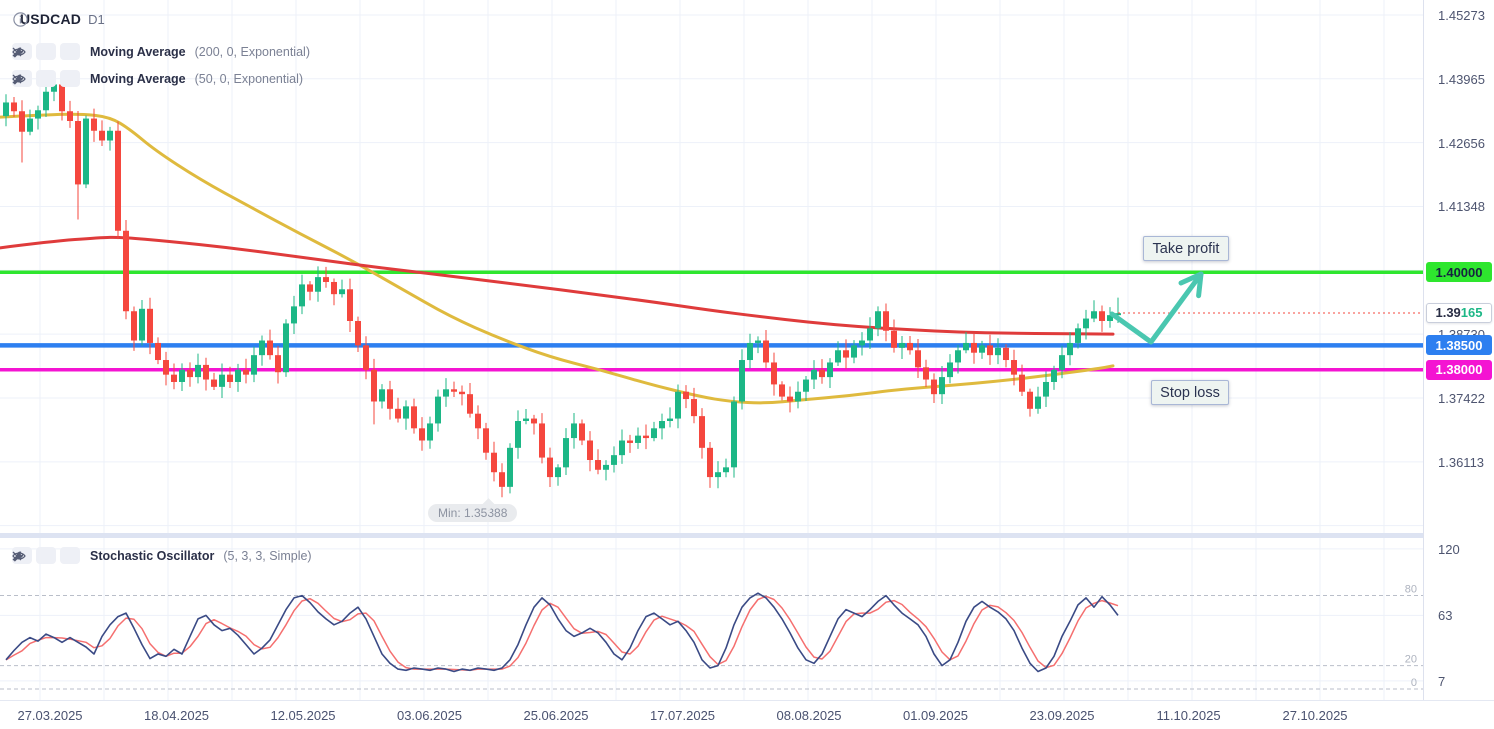 This screenshot has height=729, width=1494. Describe the element at coordinates (50, 715) in the screenshot. I see `date-axis-label: 27.03.2025` at that location.